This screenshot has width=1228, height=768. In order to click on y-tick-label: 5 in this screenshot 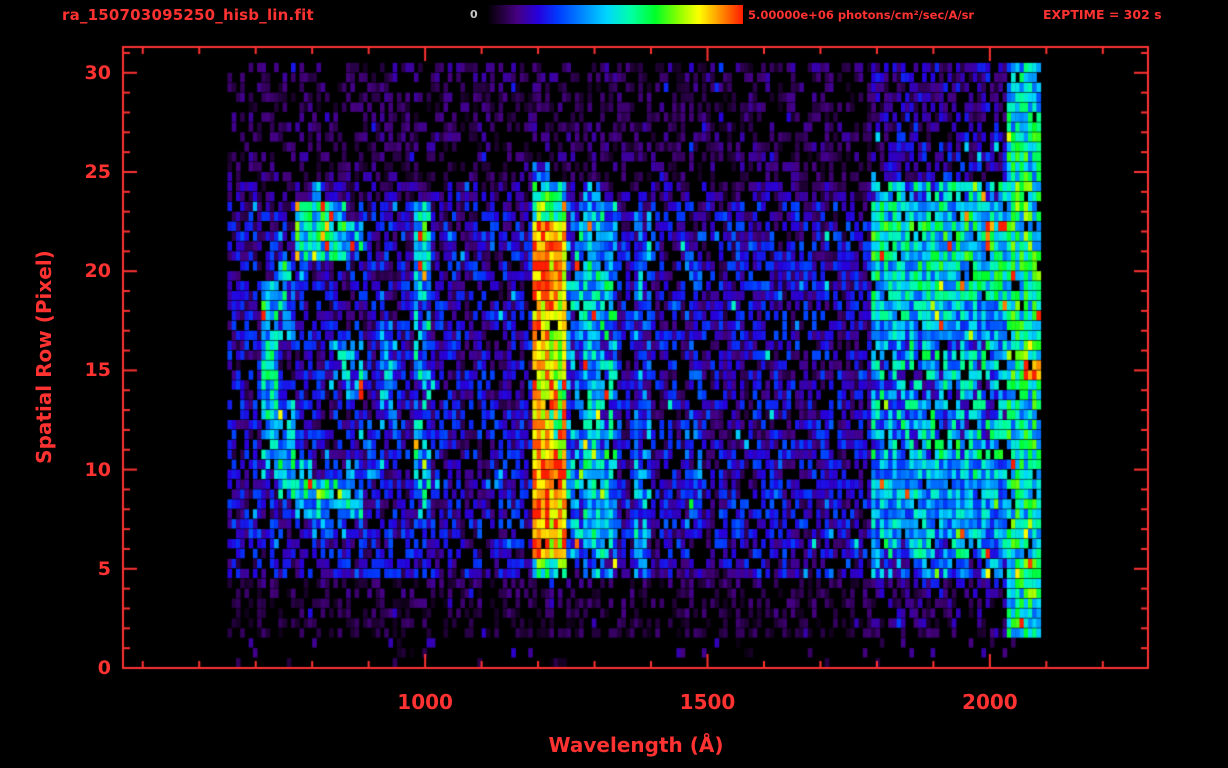, I will do `click(104, 568)`.